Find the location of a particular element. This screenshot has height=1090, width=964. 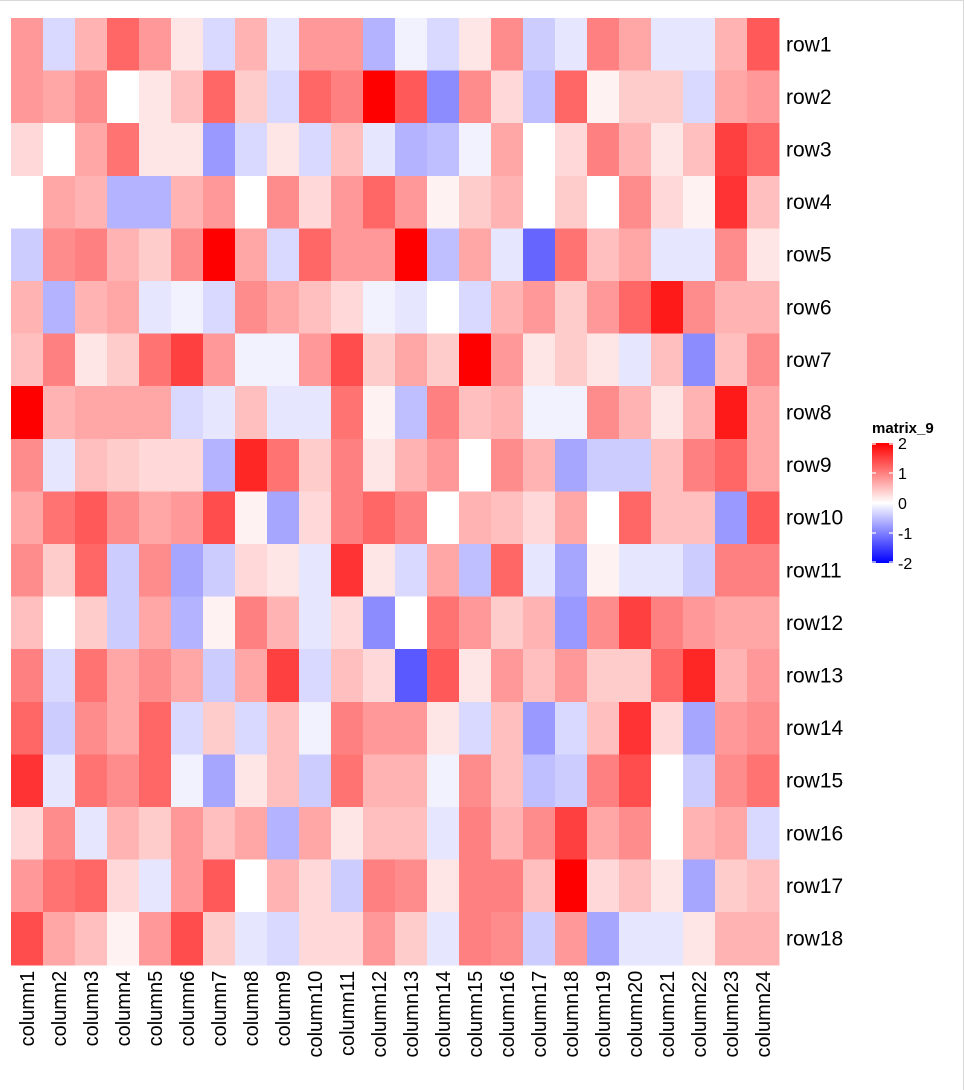

legend-tick-label: 1 is located at coordinates (902, 474).